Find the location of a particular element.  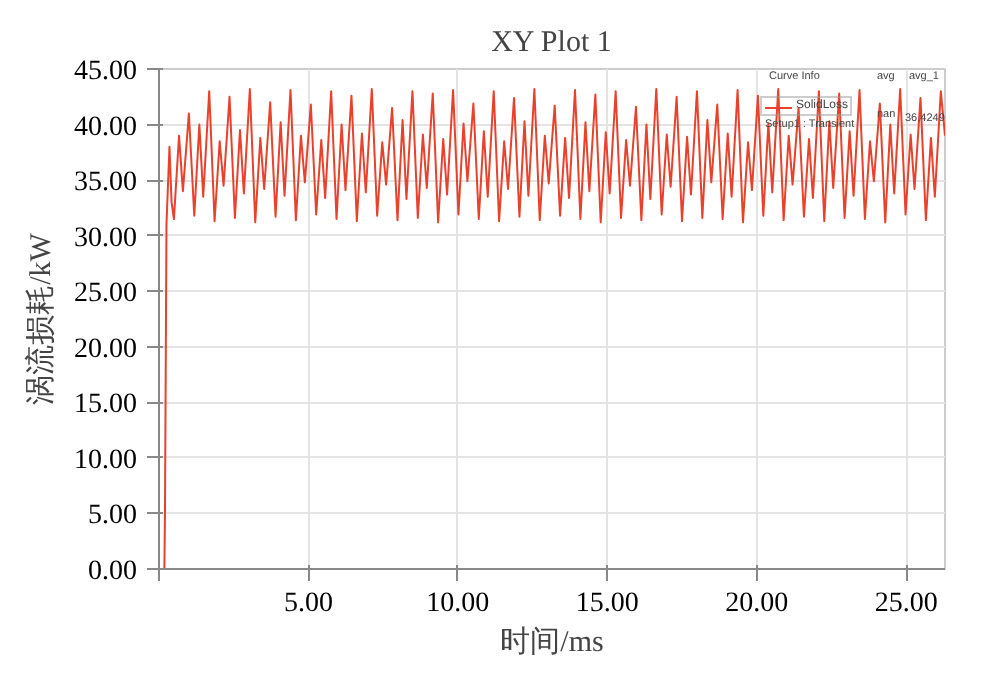

x-tick-label: 15.00 is located at coordinates (607, 604).